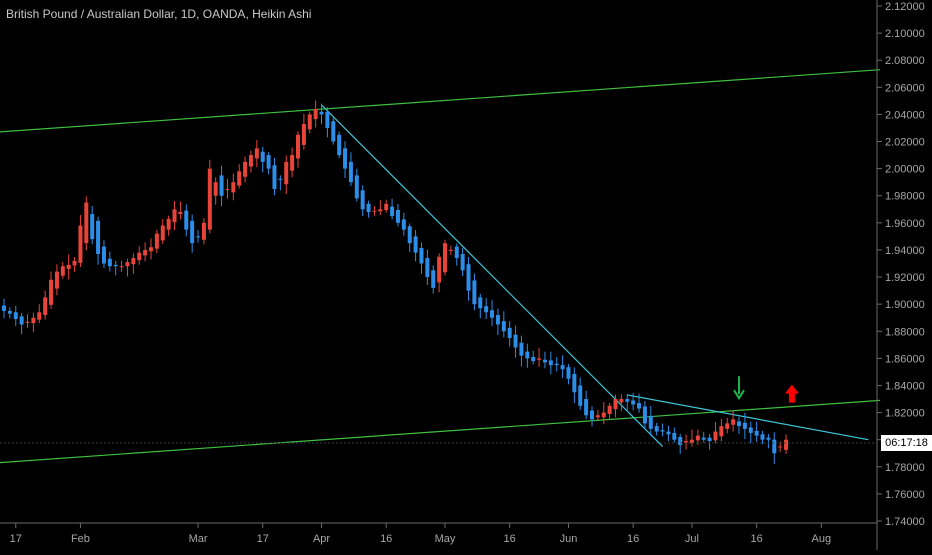 This screenshot has width=932, height=555. I want to click on y-tick-label: 1.92000, so click(905, 278).